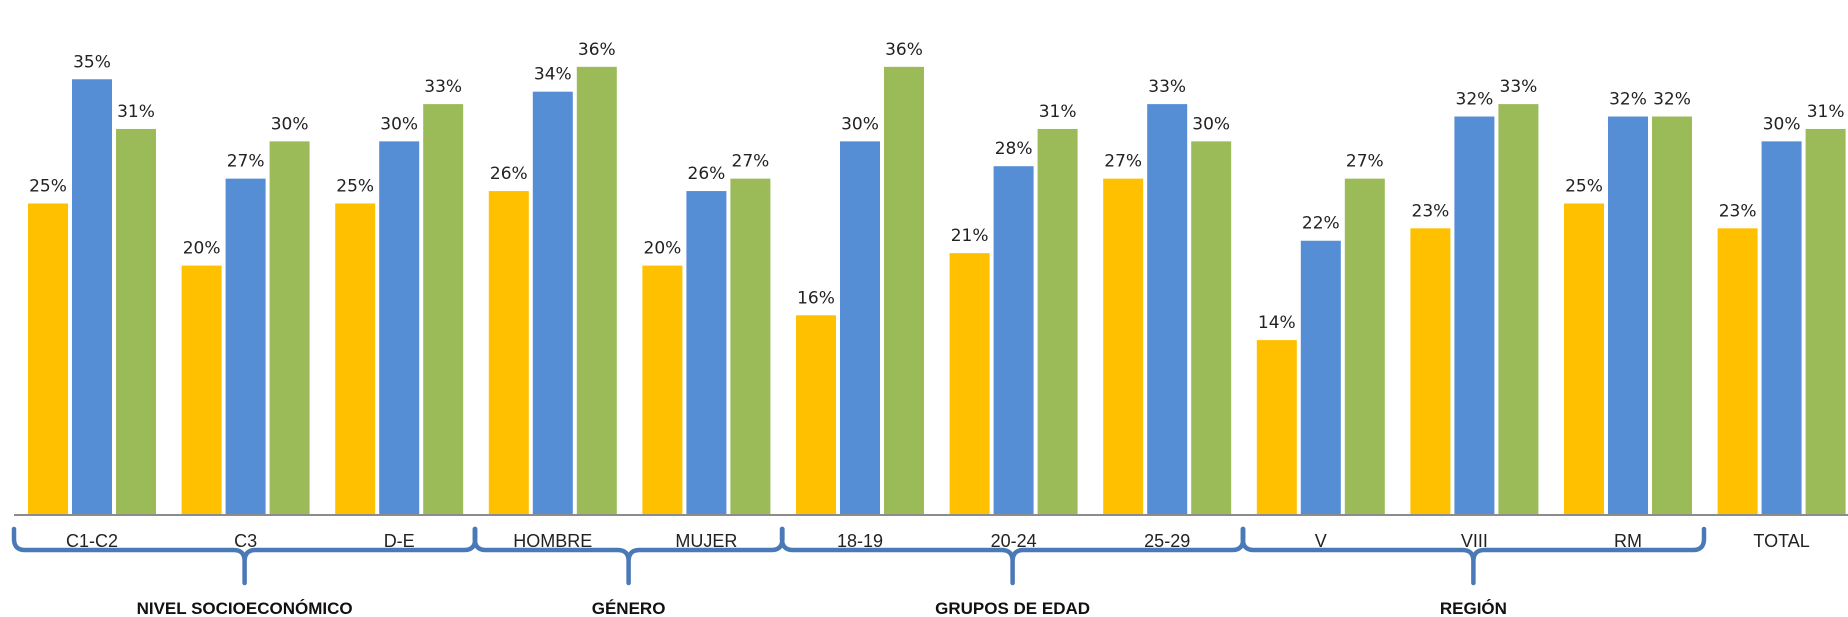 The height and width of the screenshot is (617, 1848). What do you see at coordinates (706, 541) in the screenshot?
I see `category-label-mujer: MUJER` at bounding box center [706, 541].